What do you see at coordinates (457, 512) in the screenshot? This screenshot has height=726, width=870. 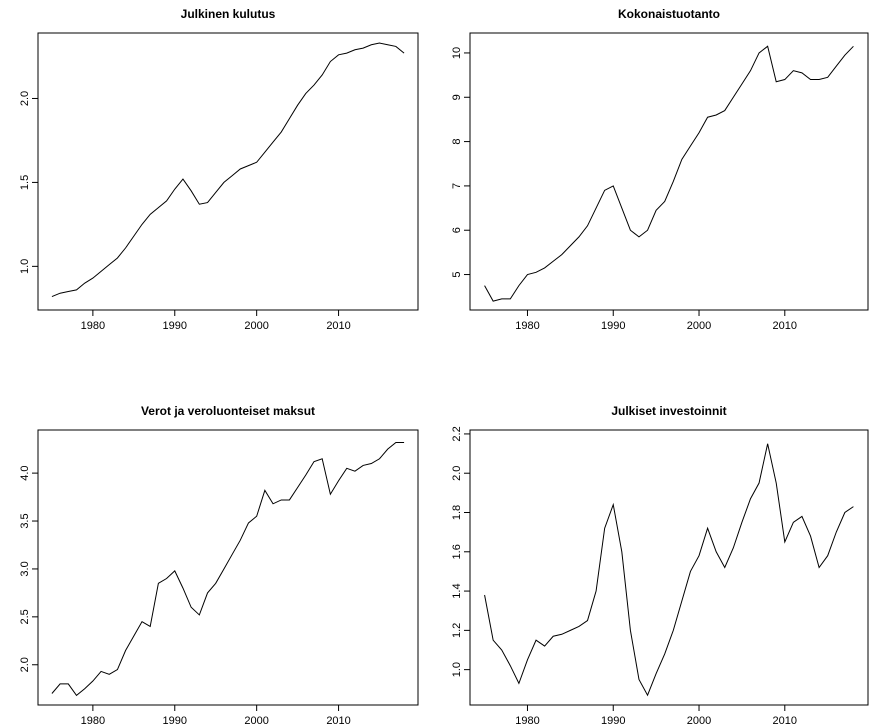 I see `y-tick-label: 1.8` at bounding box center [457, 512].